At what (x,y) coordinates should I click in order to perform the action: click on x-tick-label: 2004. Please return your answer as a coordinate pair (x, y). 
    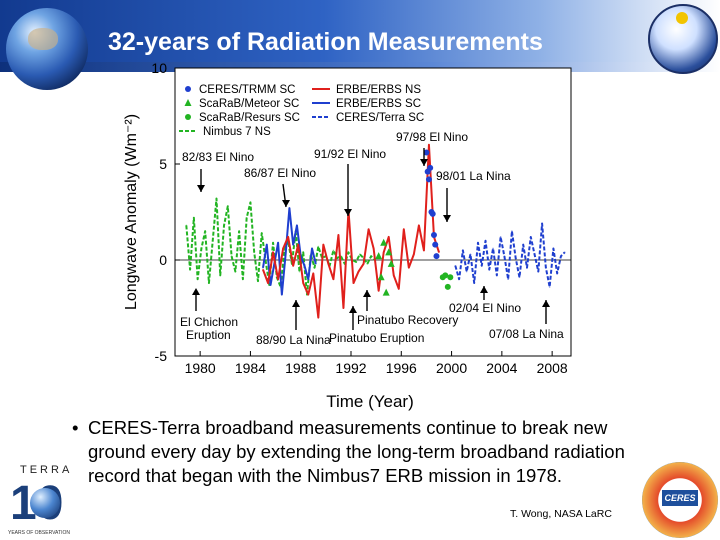
    Looking at the image, I should click on (501, 368).